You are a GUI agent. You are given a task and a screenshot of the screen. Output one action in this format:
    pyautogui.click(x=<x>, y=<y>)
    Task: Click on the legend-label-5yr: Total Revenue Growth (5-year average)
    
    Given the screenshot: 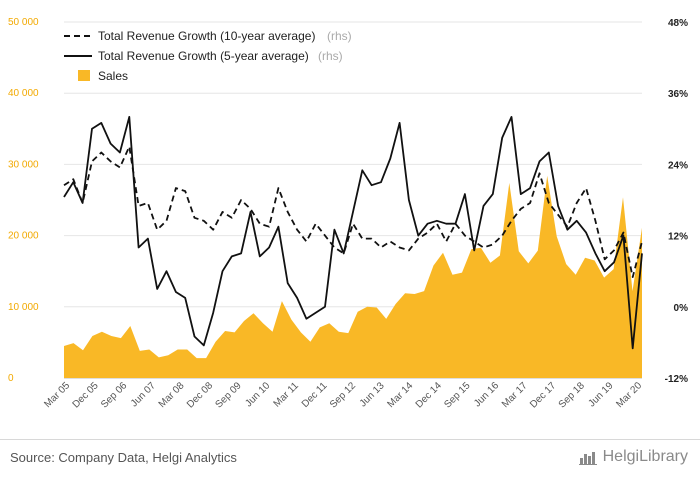 What is the action you would take?
    pyautogui.click(x=203, y=56)
    